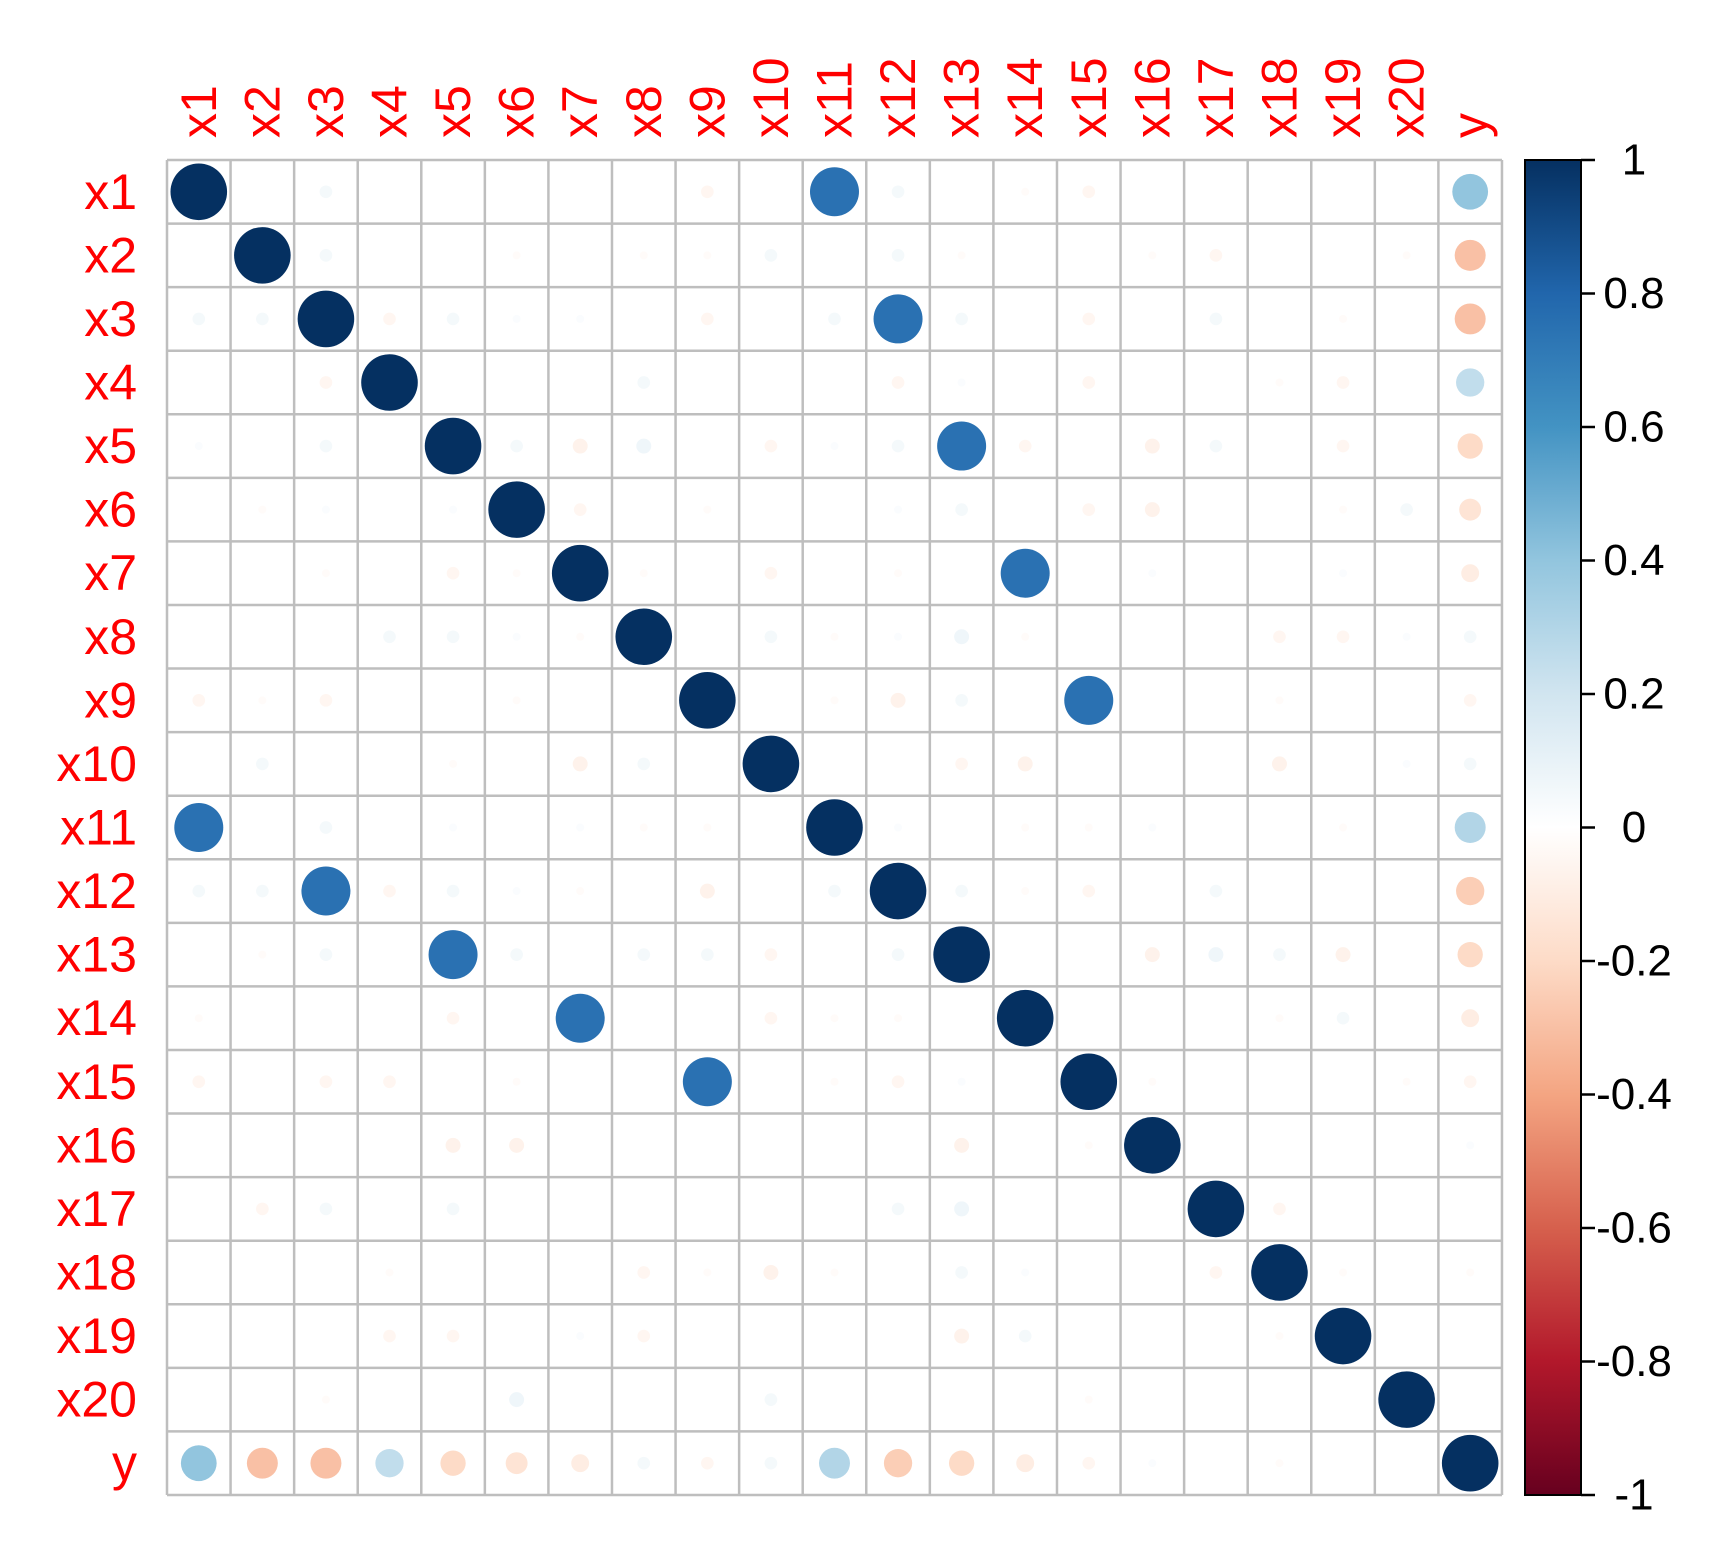  I want to click on corr-circle-x3-x13, so click(961, 319).